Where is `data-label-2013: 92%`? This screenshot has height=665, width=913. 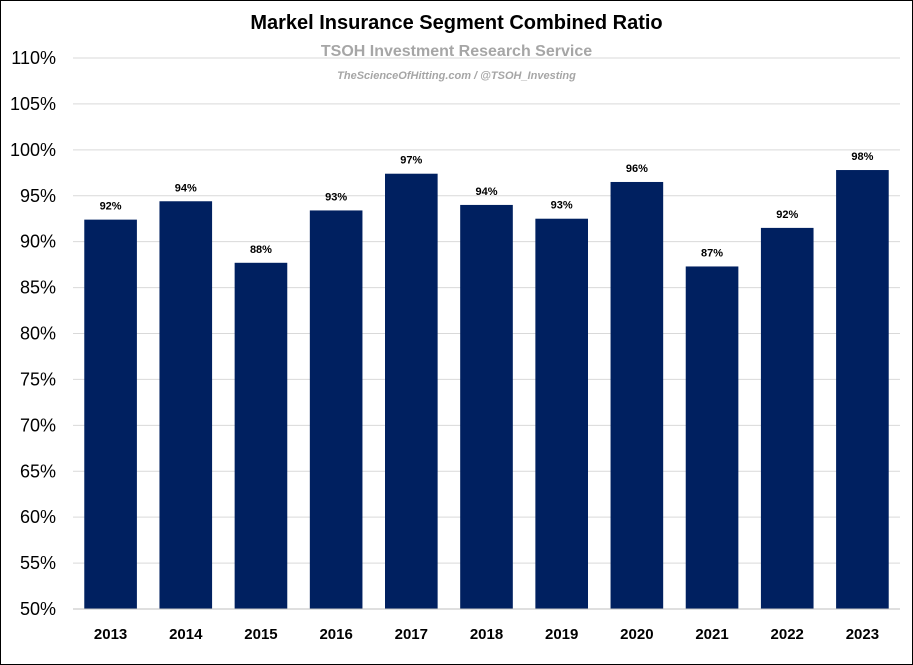 data-label-2013: 92% is located at coordinates (111, 207).